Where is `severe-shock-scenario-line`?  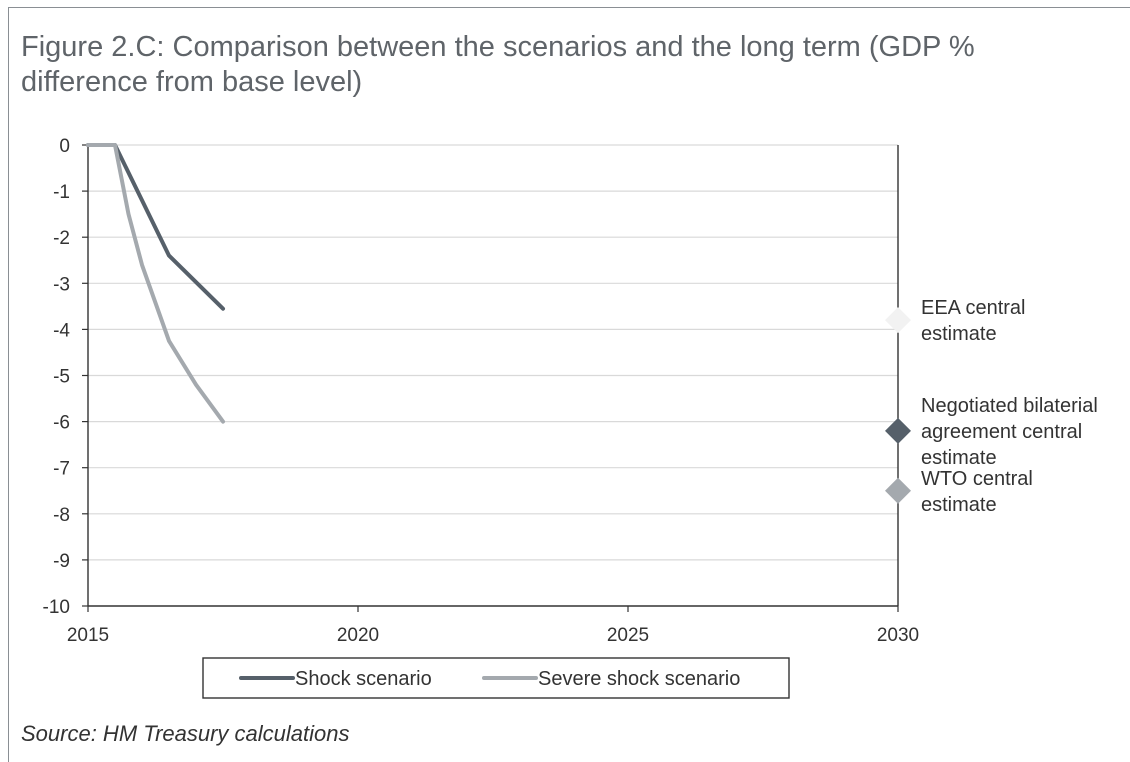 severe-shock-scenario-line is located at coordinates (155, 283).